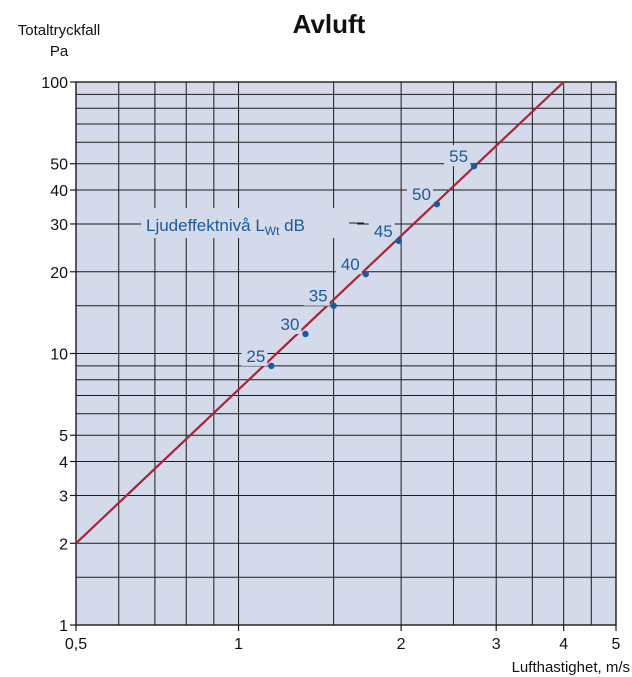 This screenshot has width=632, height=677. I want to click on y-tick-label: 20, so click(59, 273).